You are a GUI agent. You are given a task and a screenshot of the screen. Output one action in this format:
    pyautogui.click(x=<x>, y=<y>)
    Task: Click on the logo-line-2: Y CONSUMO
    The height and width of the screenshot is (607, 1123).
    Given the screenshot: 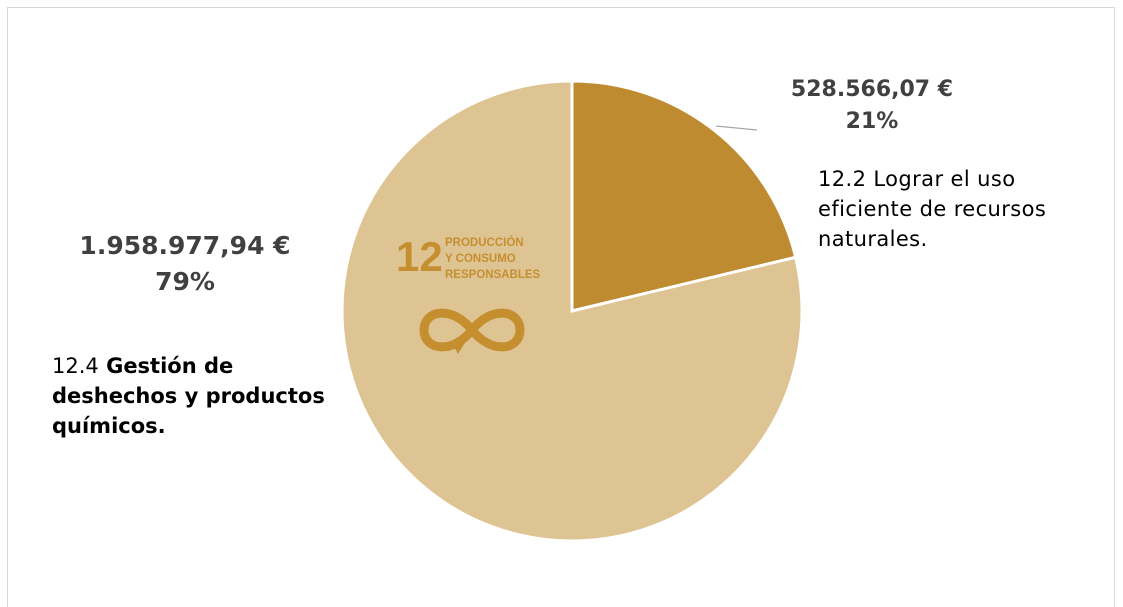 What is the action you would take?
    pyautogui.click(x=480, y=259)
    